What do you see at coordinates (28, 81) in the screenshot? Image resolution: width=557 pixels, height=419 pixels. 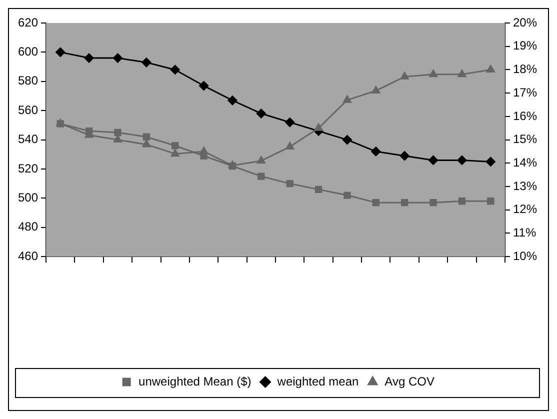 I see `y-tick-label: 580` at bounding box center [28, 81].